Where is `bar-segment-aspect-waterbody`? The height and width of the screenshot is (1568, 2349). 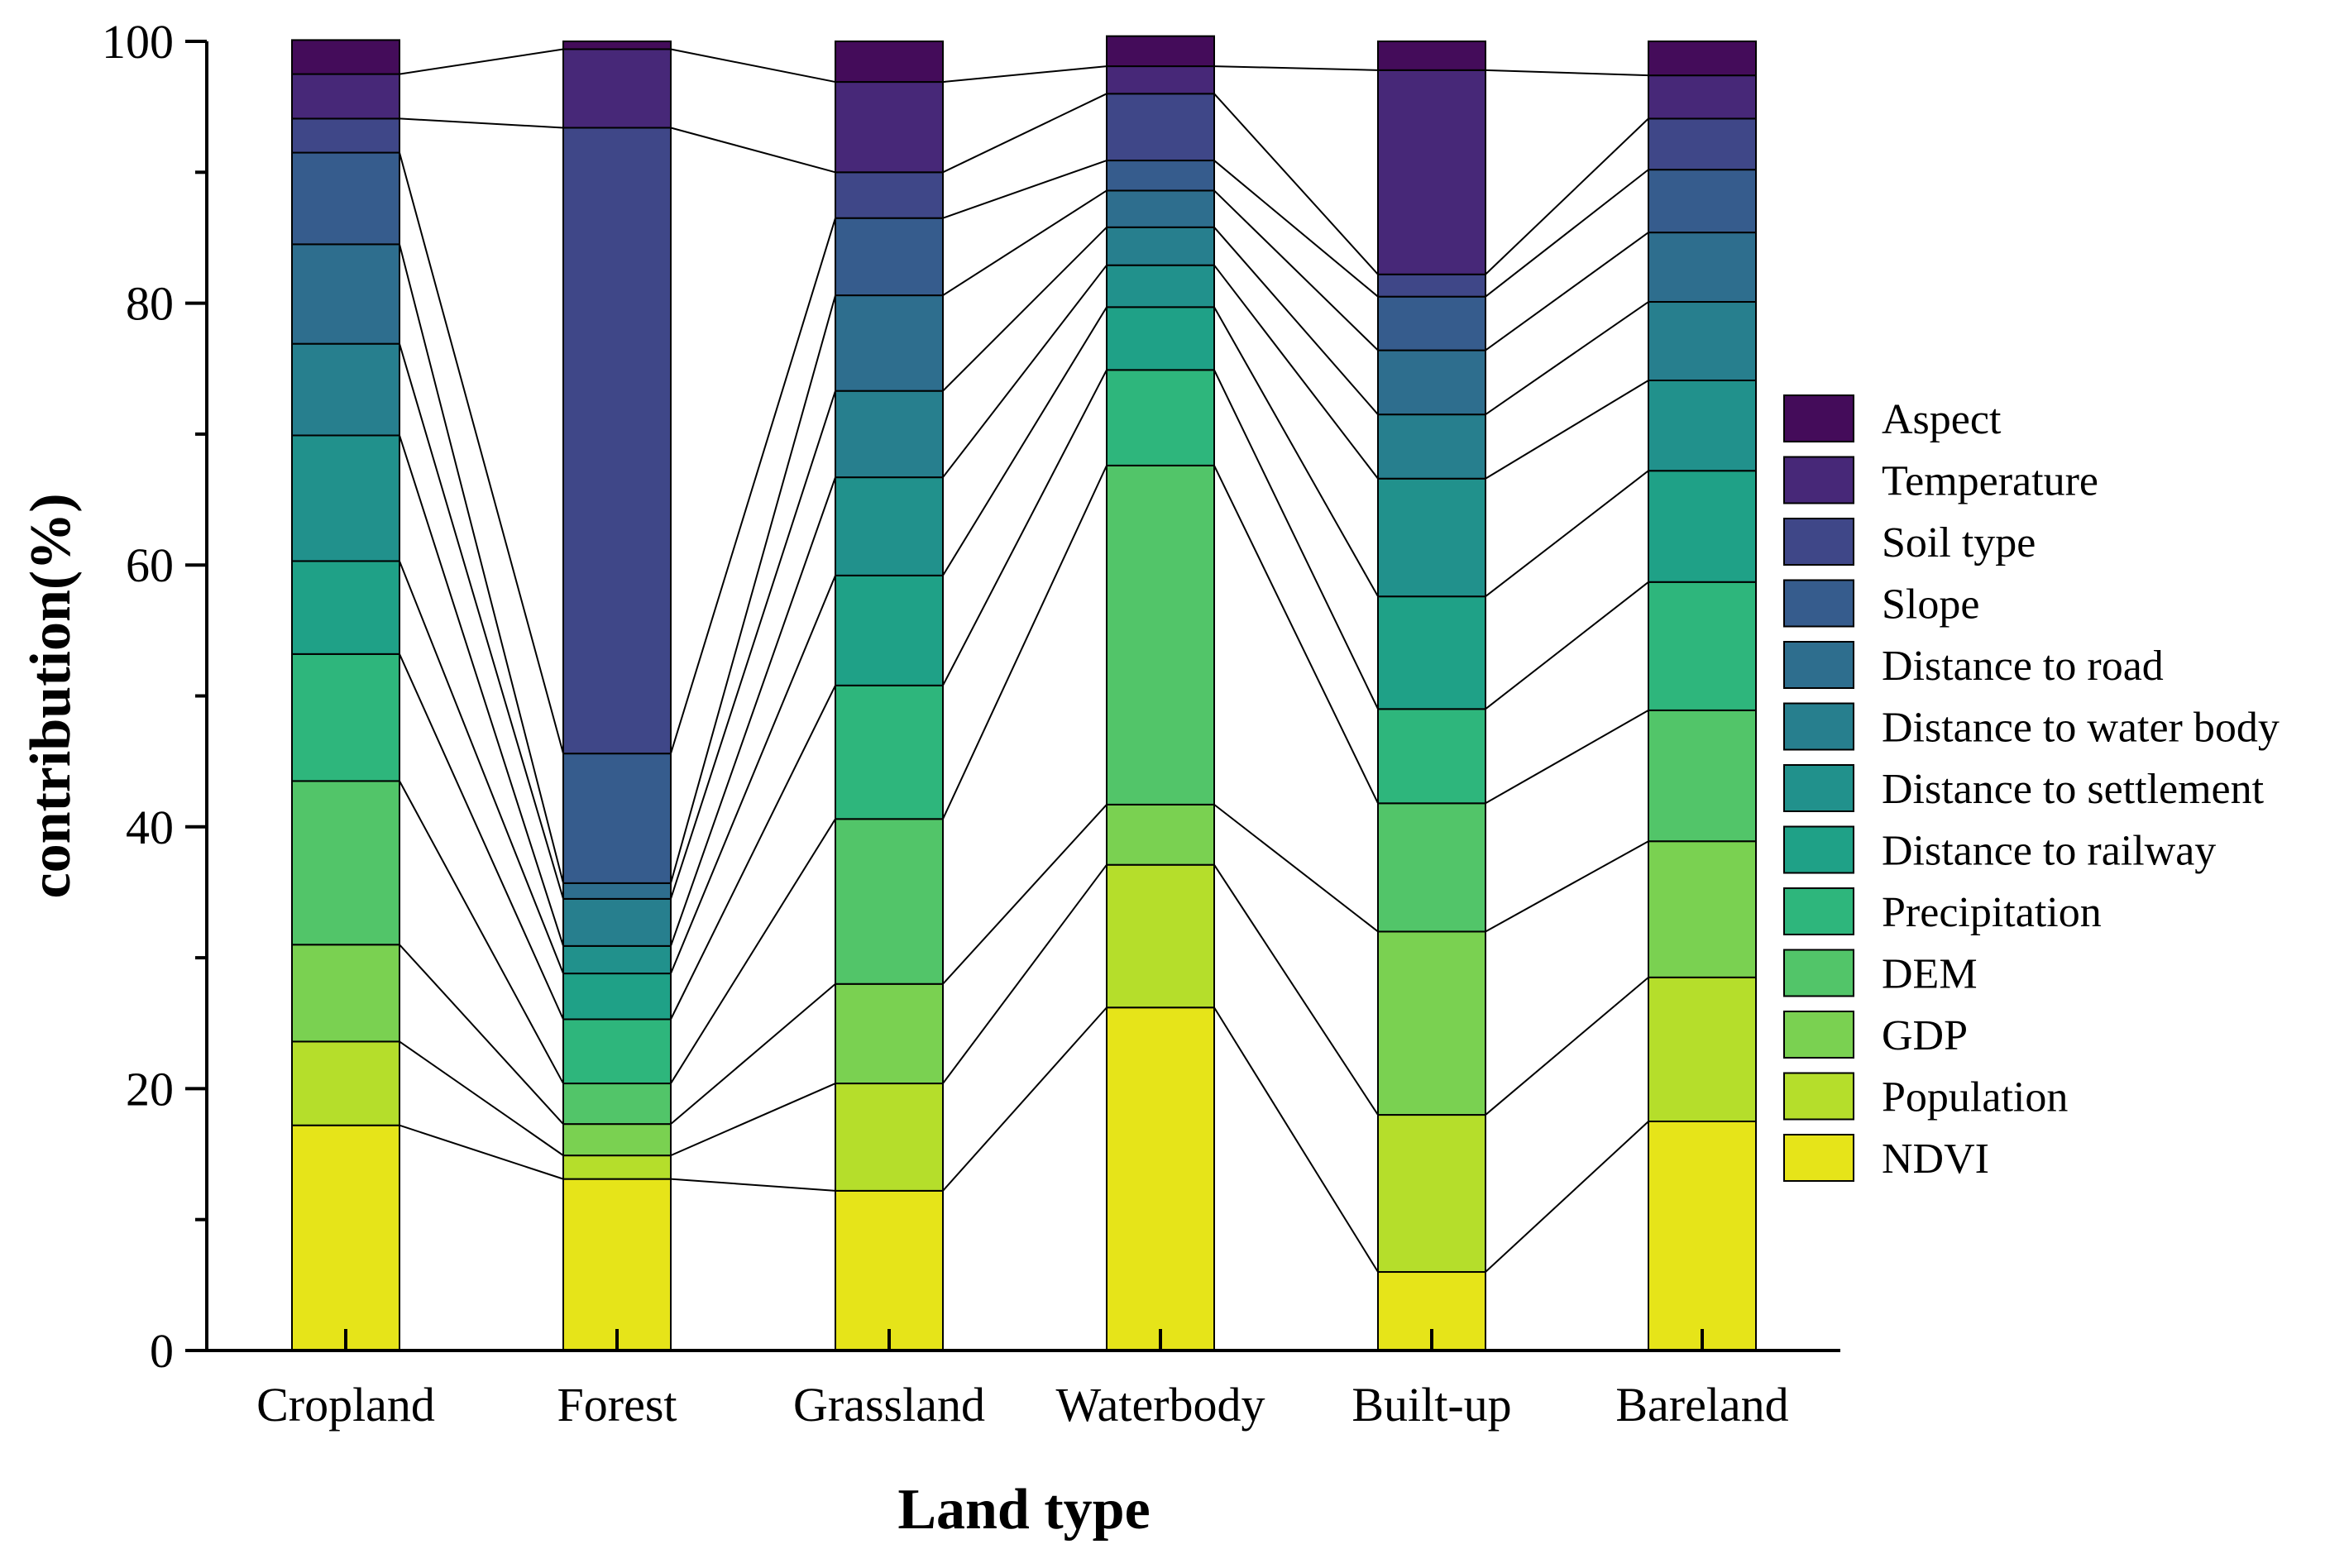 bar-segment-aspect-waterbody is located at coordinates (1160, 51).